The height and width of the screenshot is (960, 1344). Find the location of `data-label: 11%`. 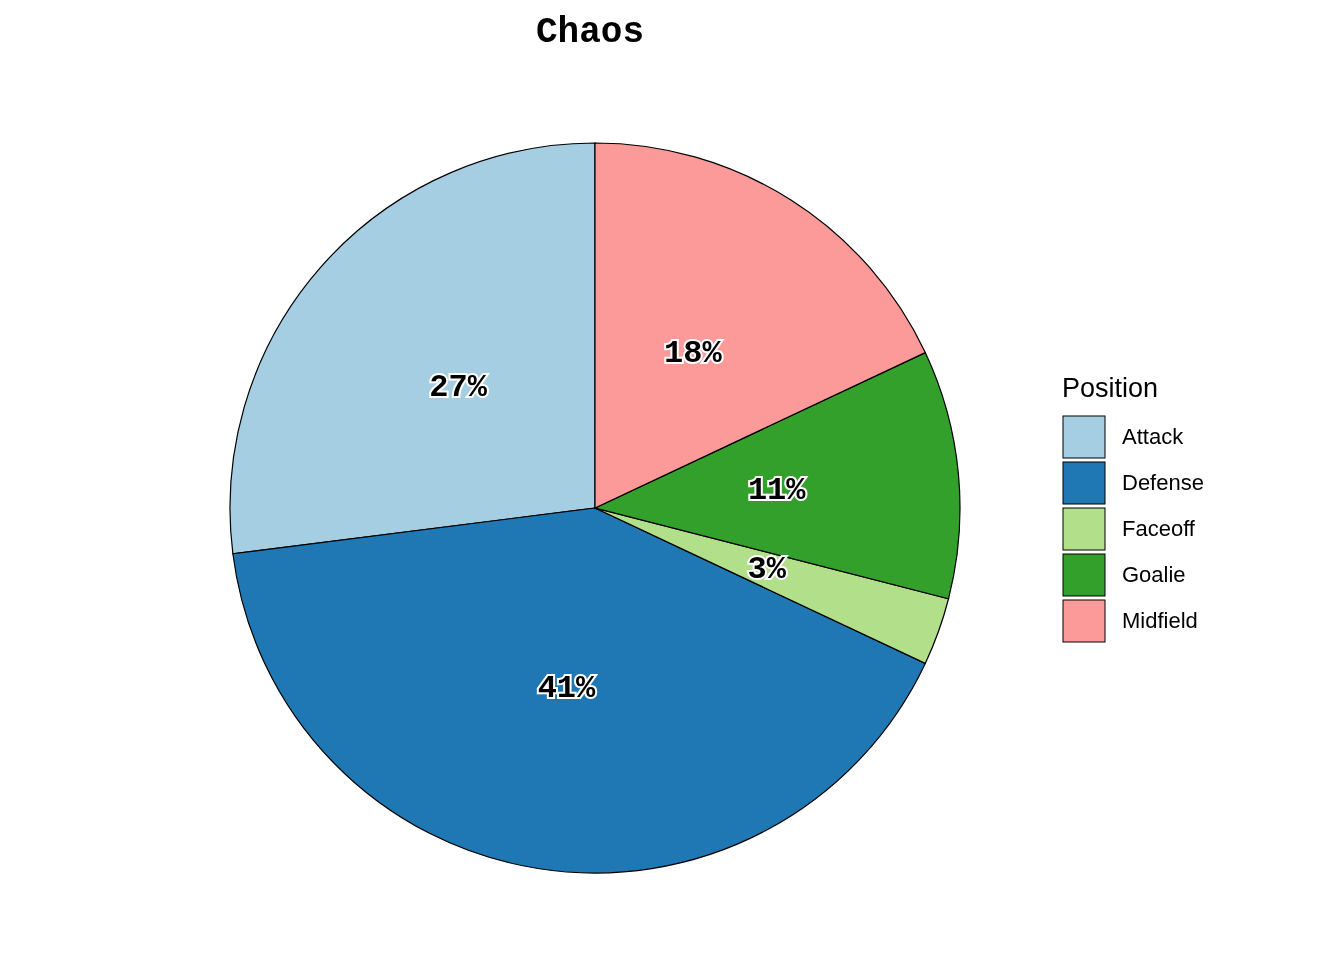

data-label: 11% is located at coordinates (777, 491).